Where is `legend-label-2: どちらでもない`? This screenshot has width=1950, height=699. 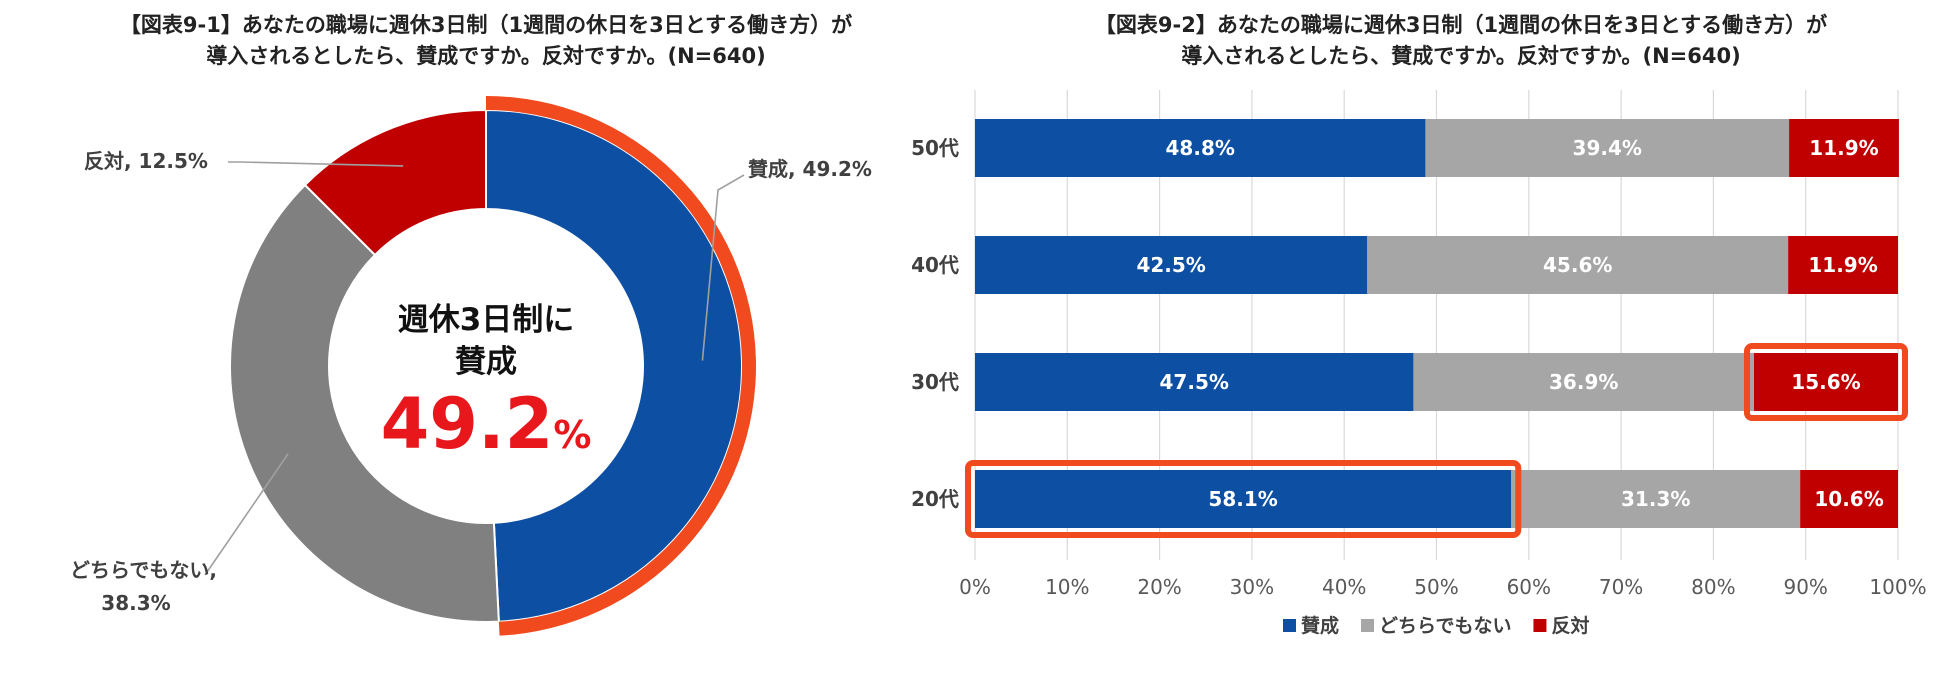
legend-label-2: どちらでもない is located at coordinates (1445, 626).